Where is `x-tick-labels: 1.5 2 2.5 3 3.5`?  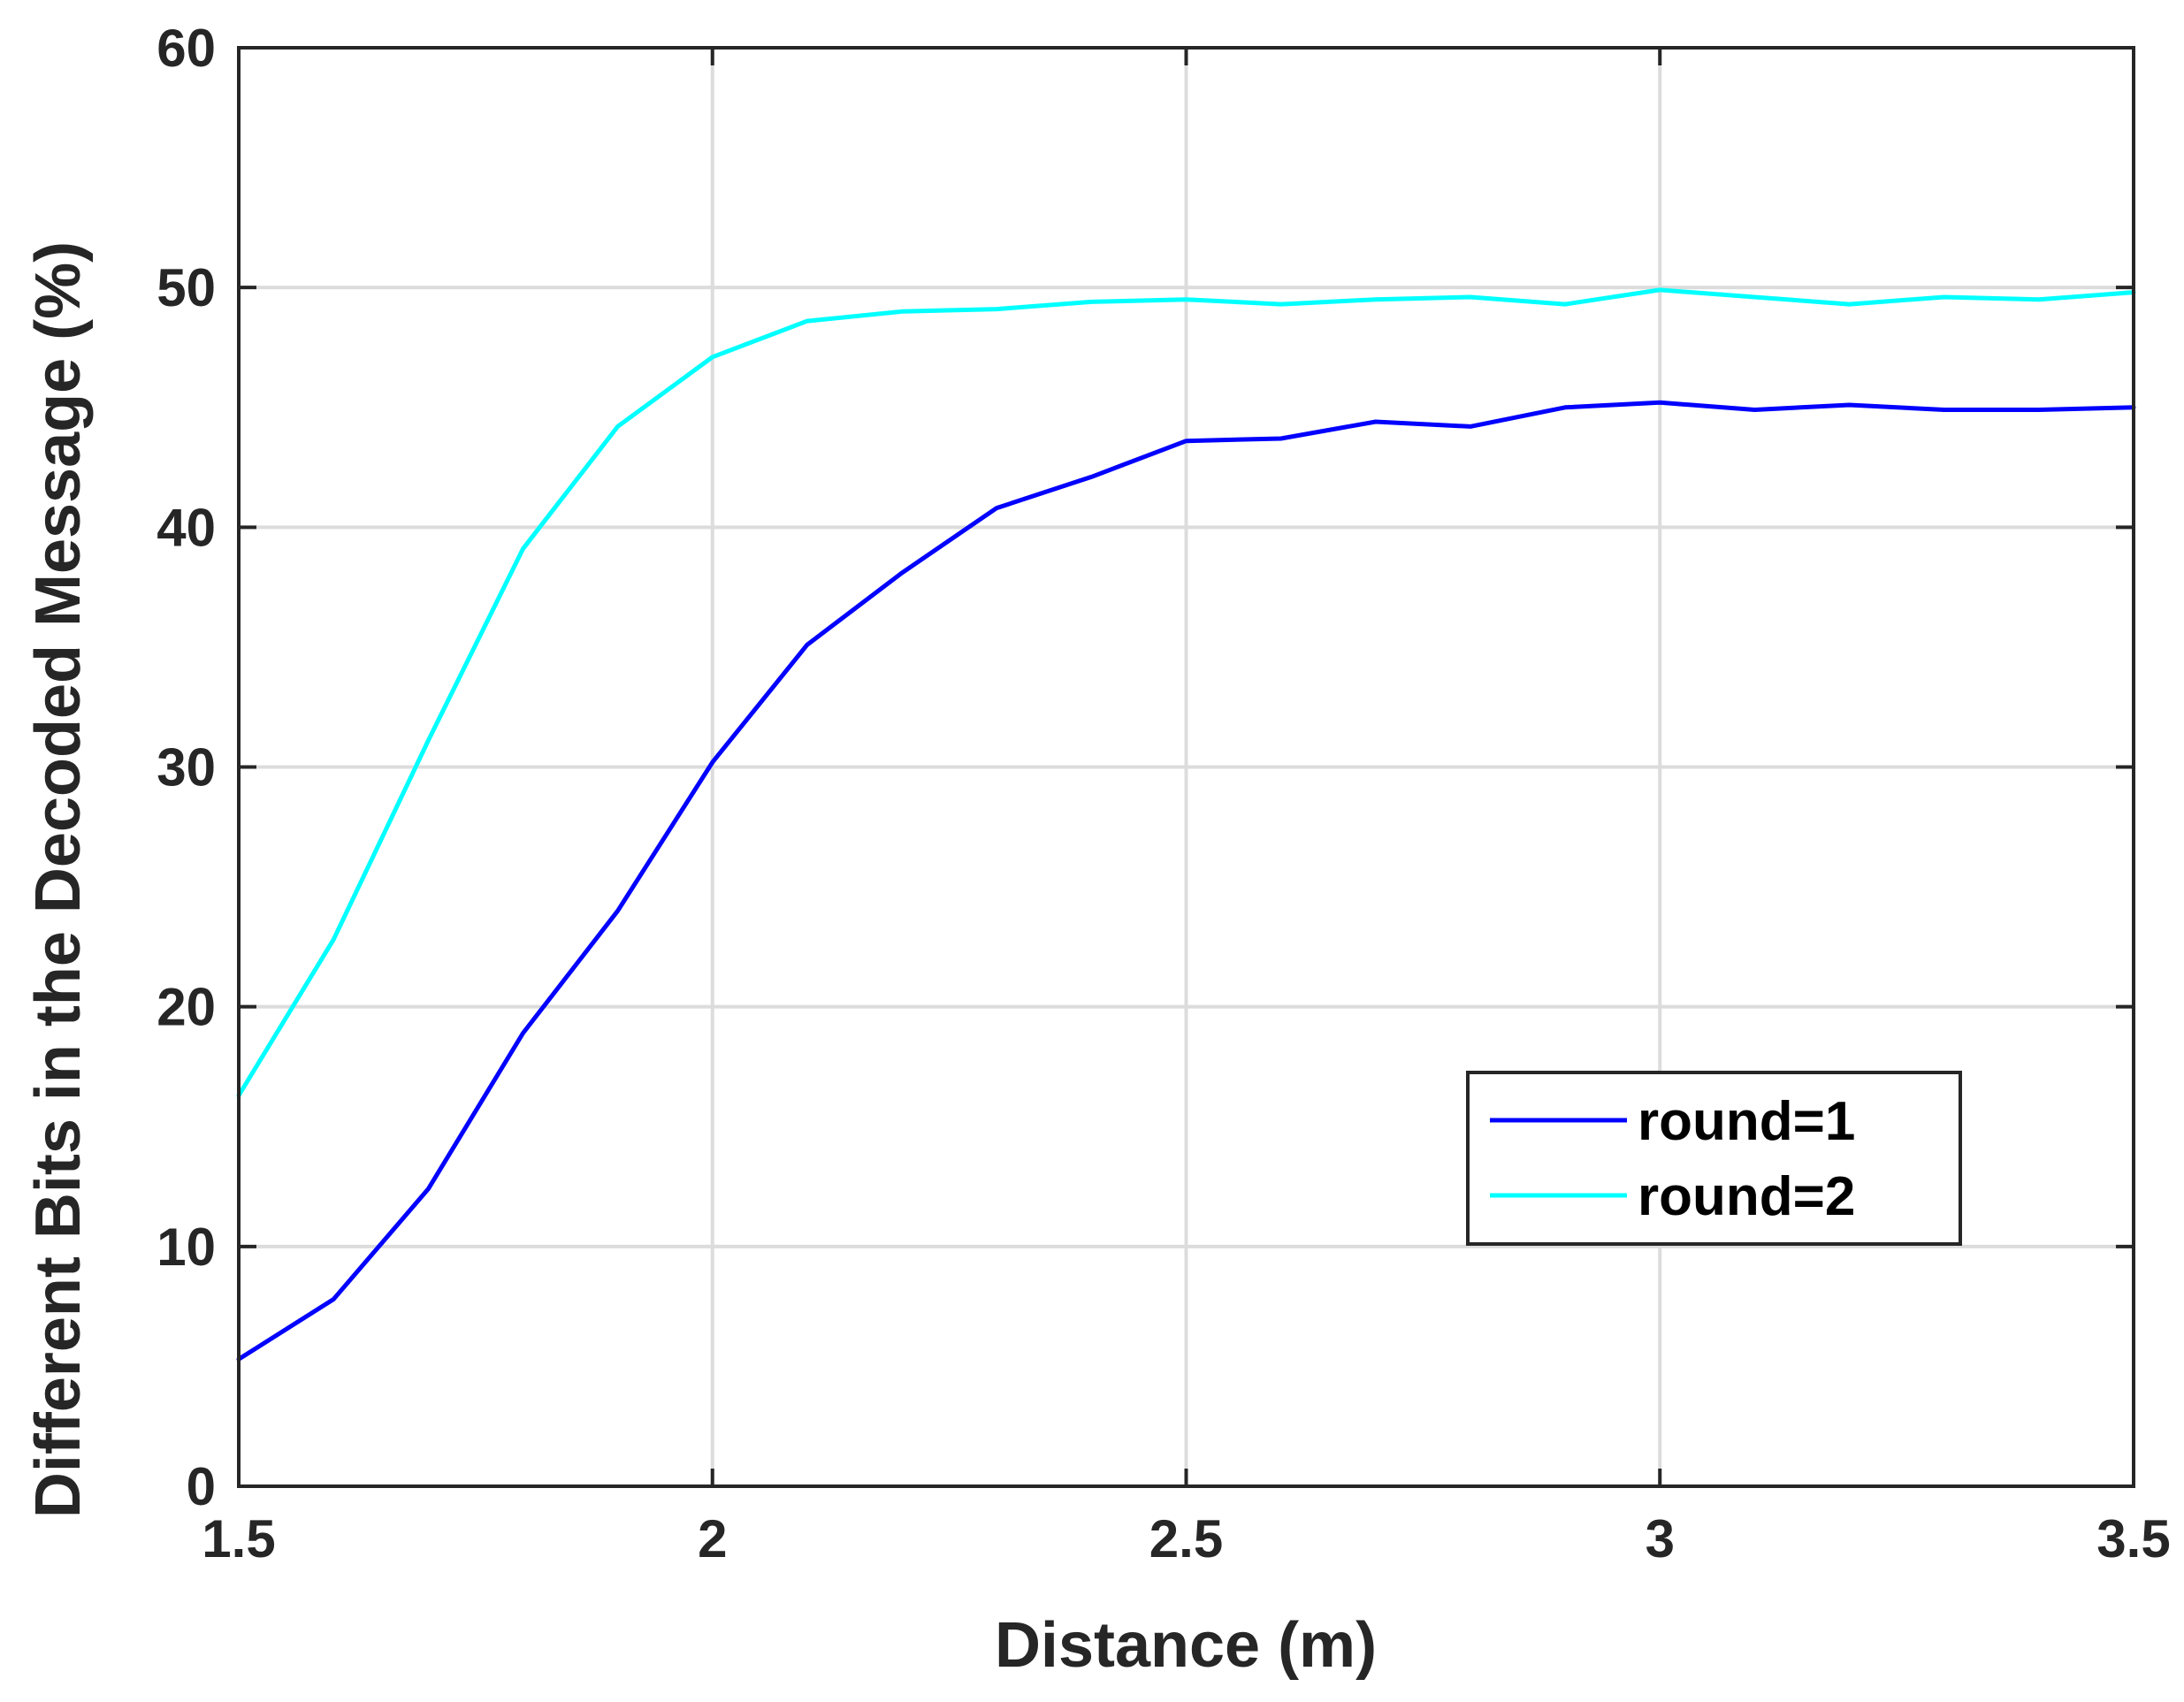
x-tick-labels: 1.5 2 2.5 3 3.5 is located at coordinates (1186, 1538).